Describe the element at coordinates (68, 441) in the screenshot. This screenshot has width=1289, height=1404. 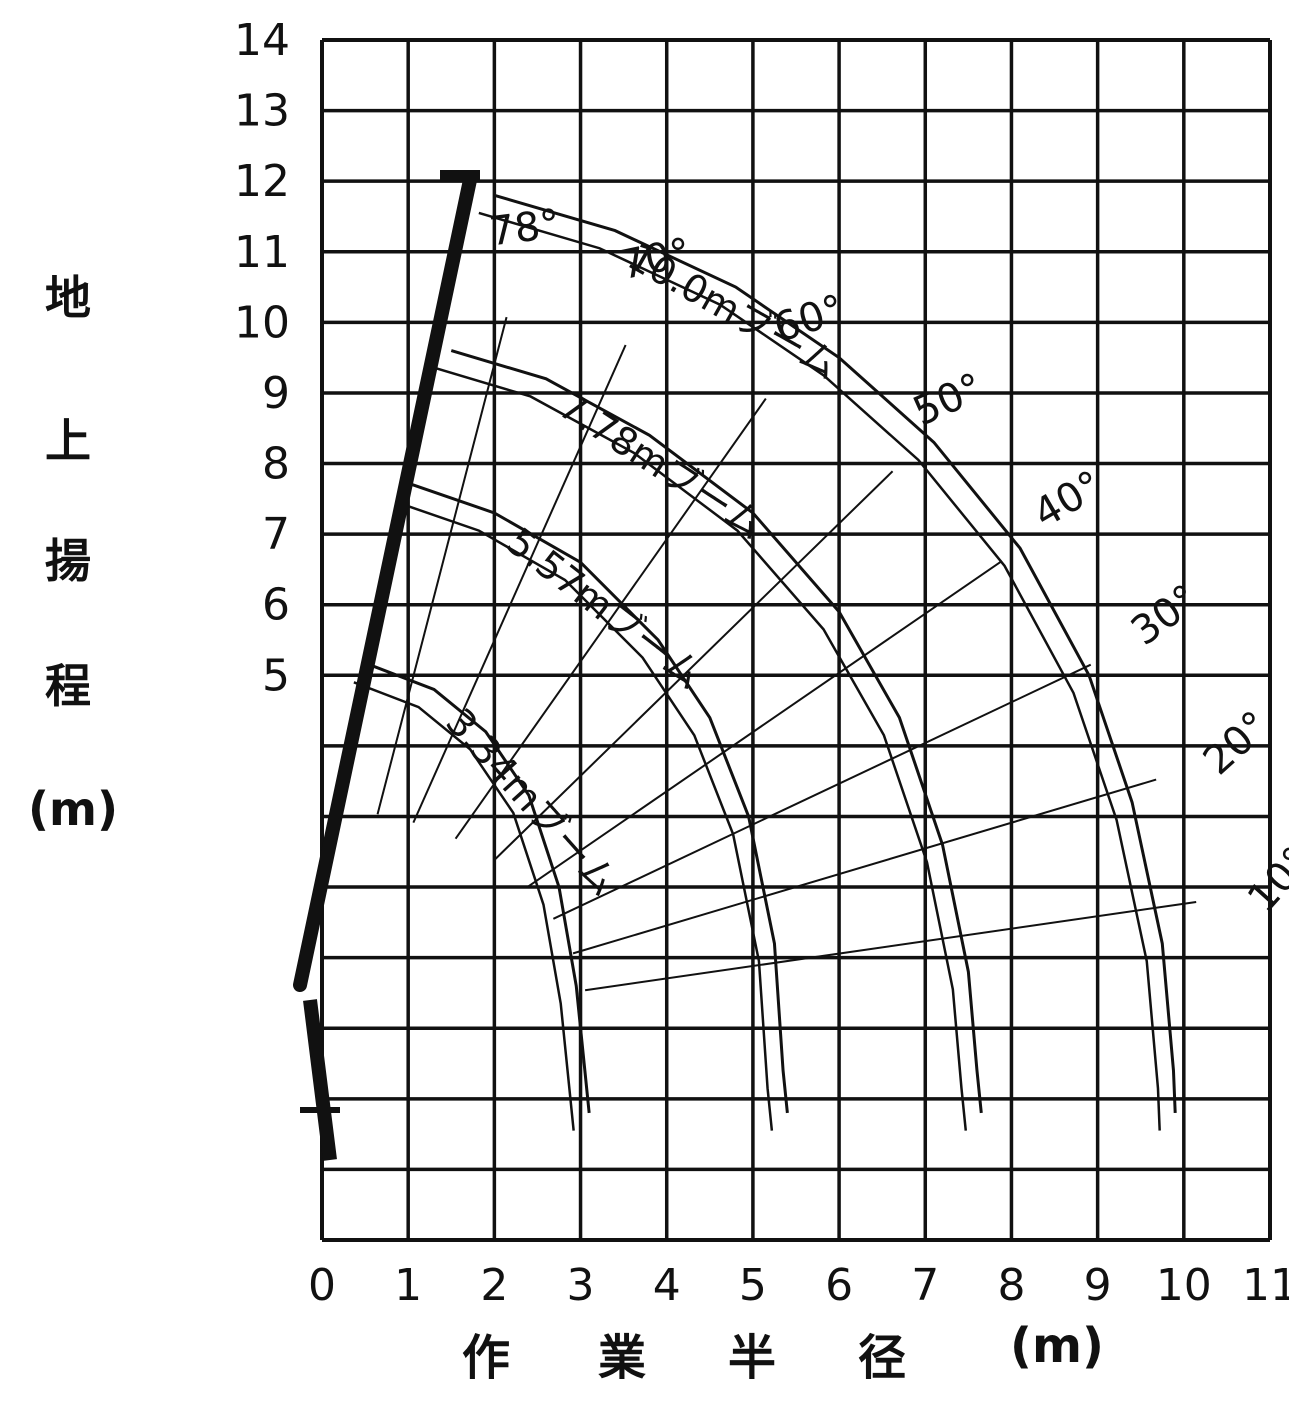
I see `y-axis-title-char-2: 上` at that location.